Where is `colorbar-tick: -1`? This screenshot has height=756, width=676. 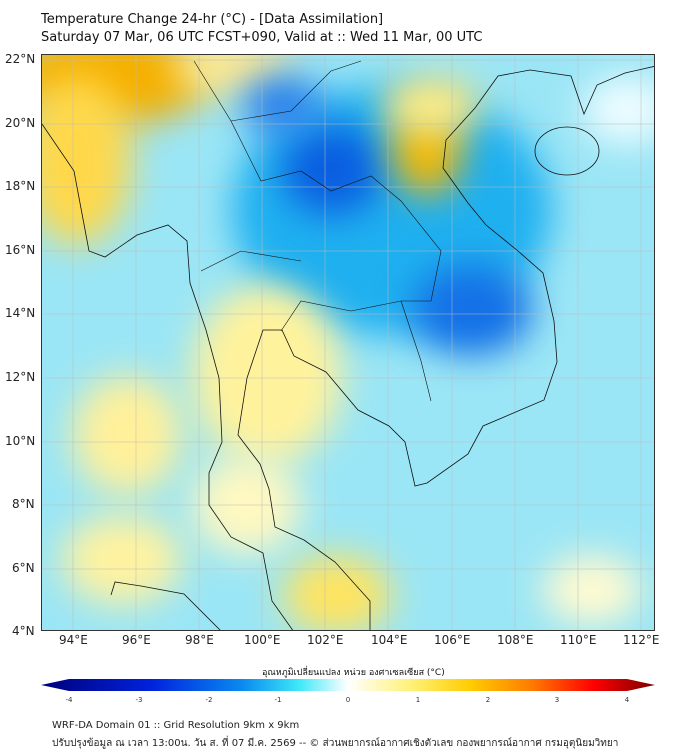 colorbar-tick: -1 is located at coordinates (278, 700).